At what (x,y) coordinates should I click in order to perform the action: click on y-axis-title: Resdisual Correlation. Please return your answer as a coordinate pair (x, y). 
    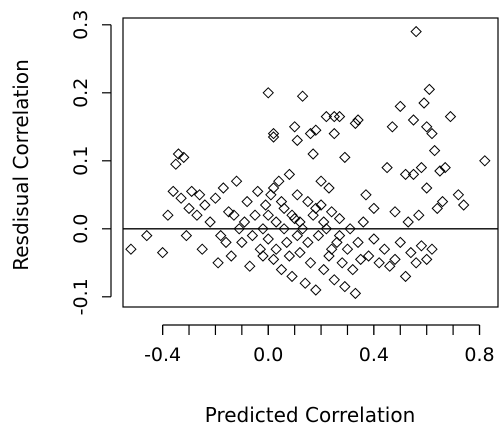
    Looking at the image, I should click on (21, 165).